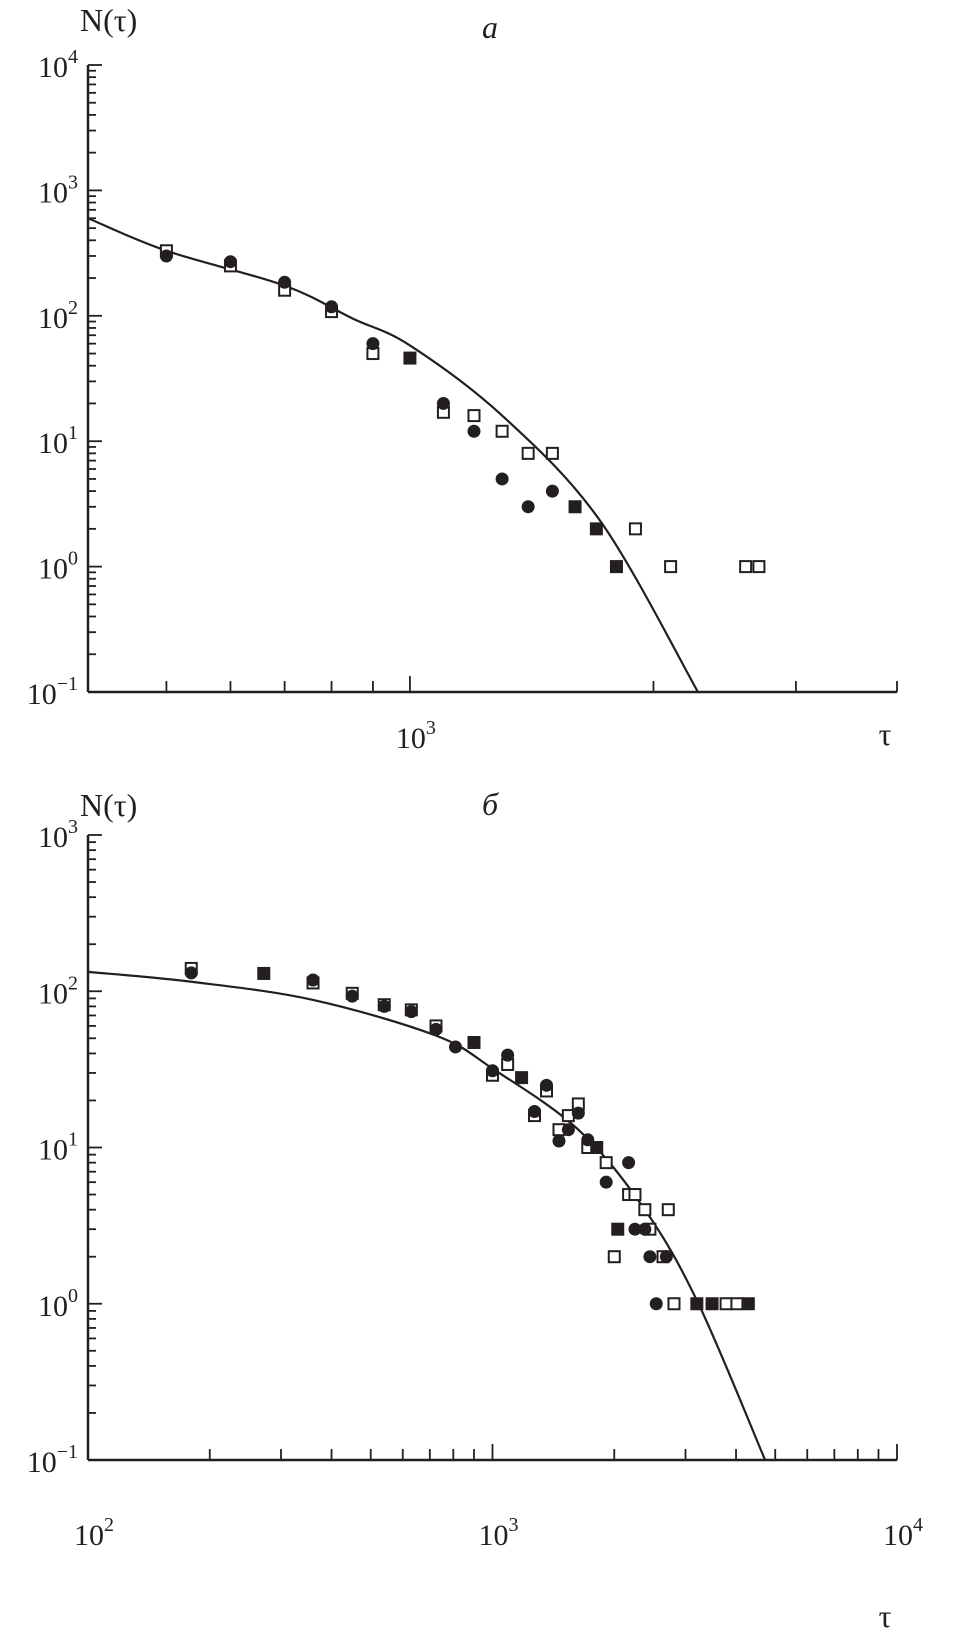 This screenshot has height=1647, width=977. Describe the element at coordinates (94, 1533) in the screenshot. I see `x-tick-label: 10²` at that location.